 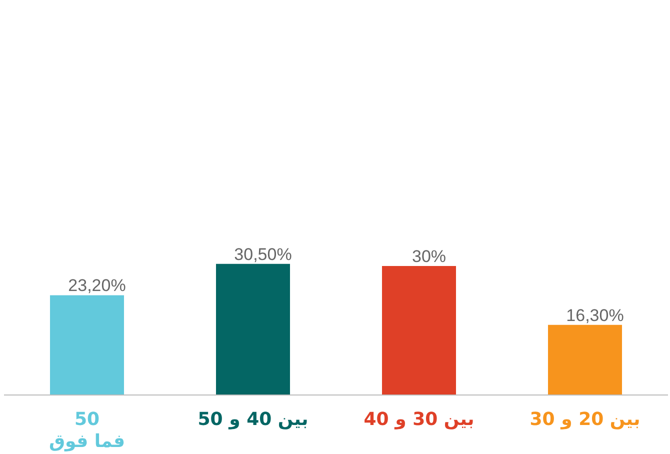 What do you see at coordinates (253, 419) in the screenshot?
I see `x-tick-label: بين 40 و 50` at bounding box center [253, 419].